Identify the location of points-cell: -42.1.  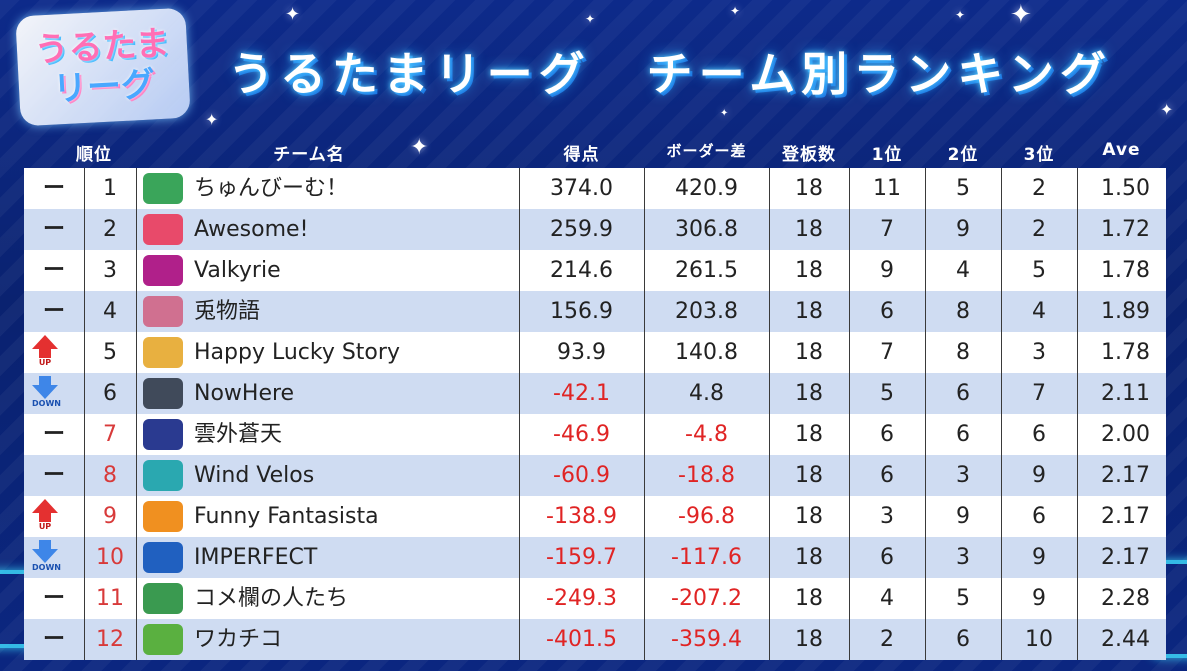
(581, 393).